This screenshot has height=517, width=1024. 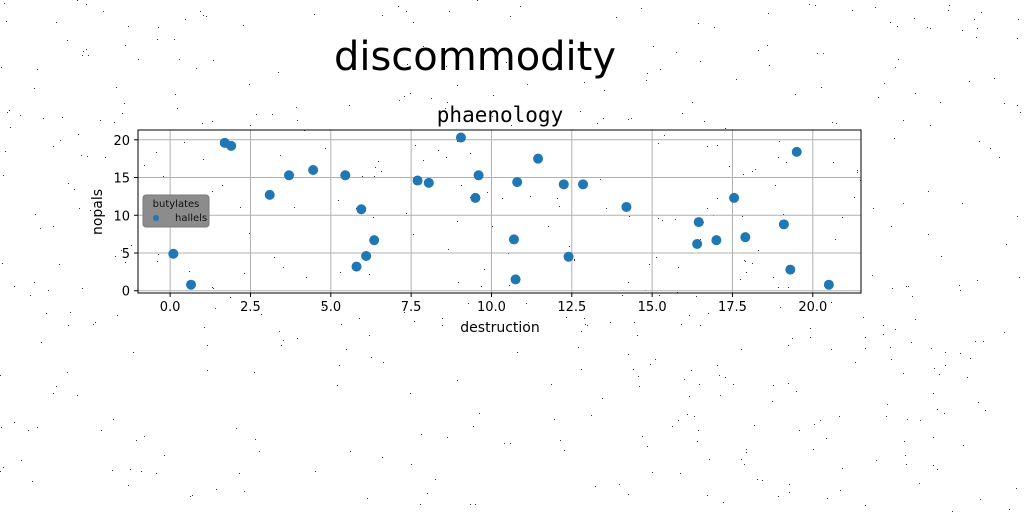 I want to click on legend-box, so click(x=176, y=211).